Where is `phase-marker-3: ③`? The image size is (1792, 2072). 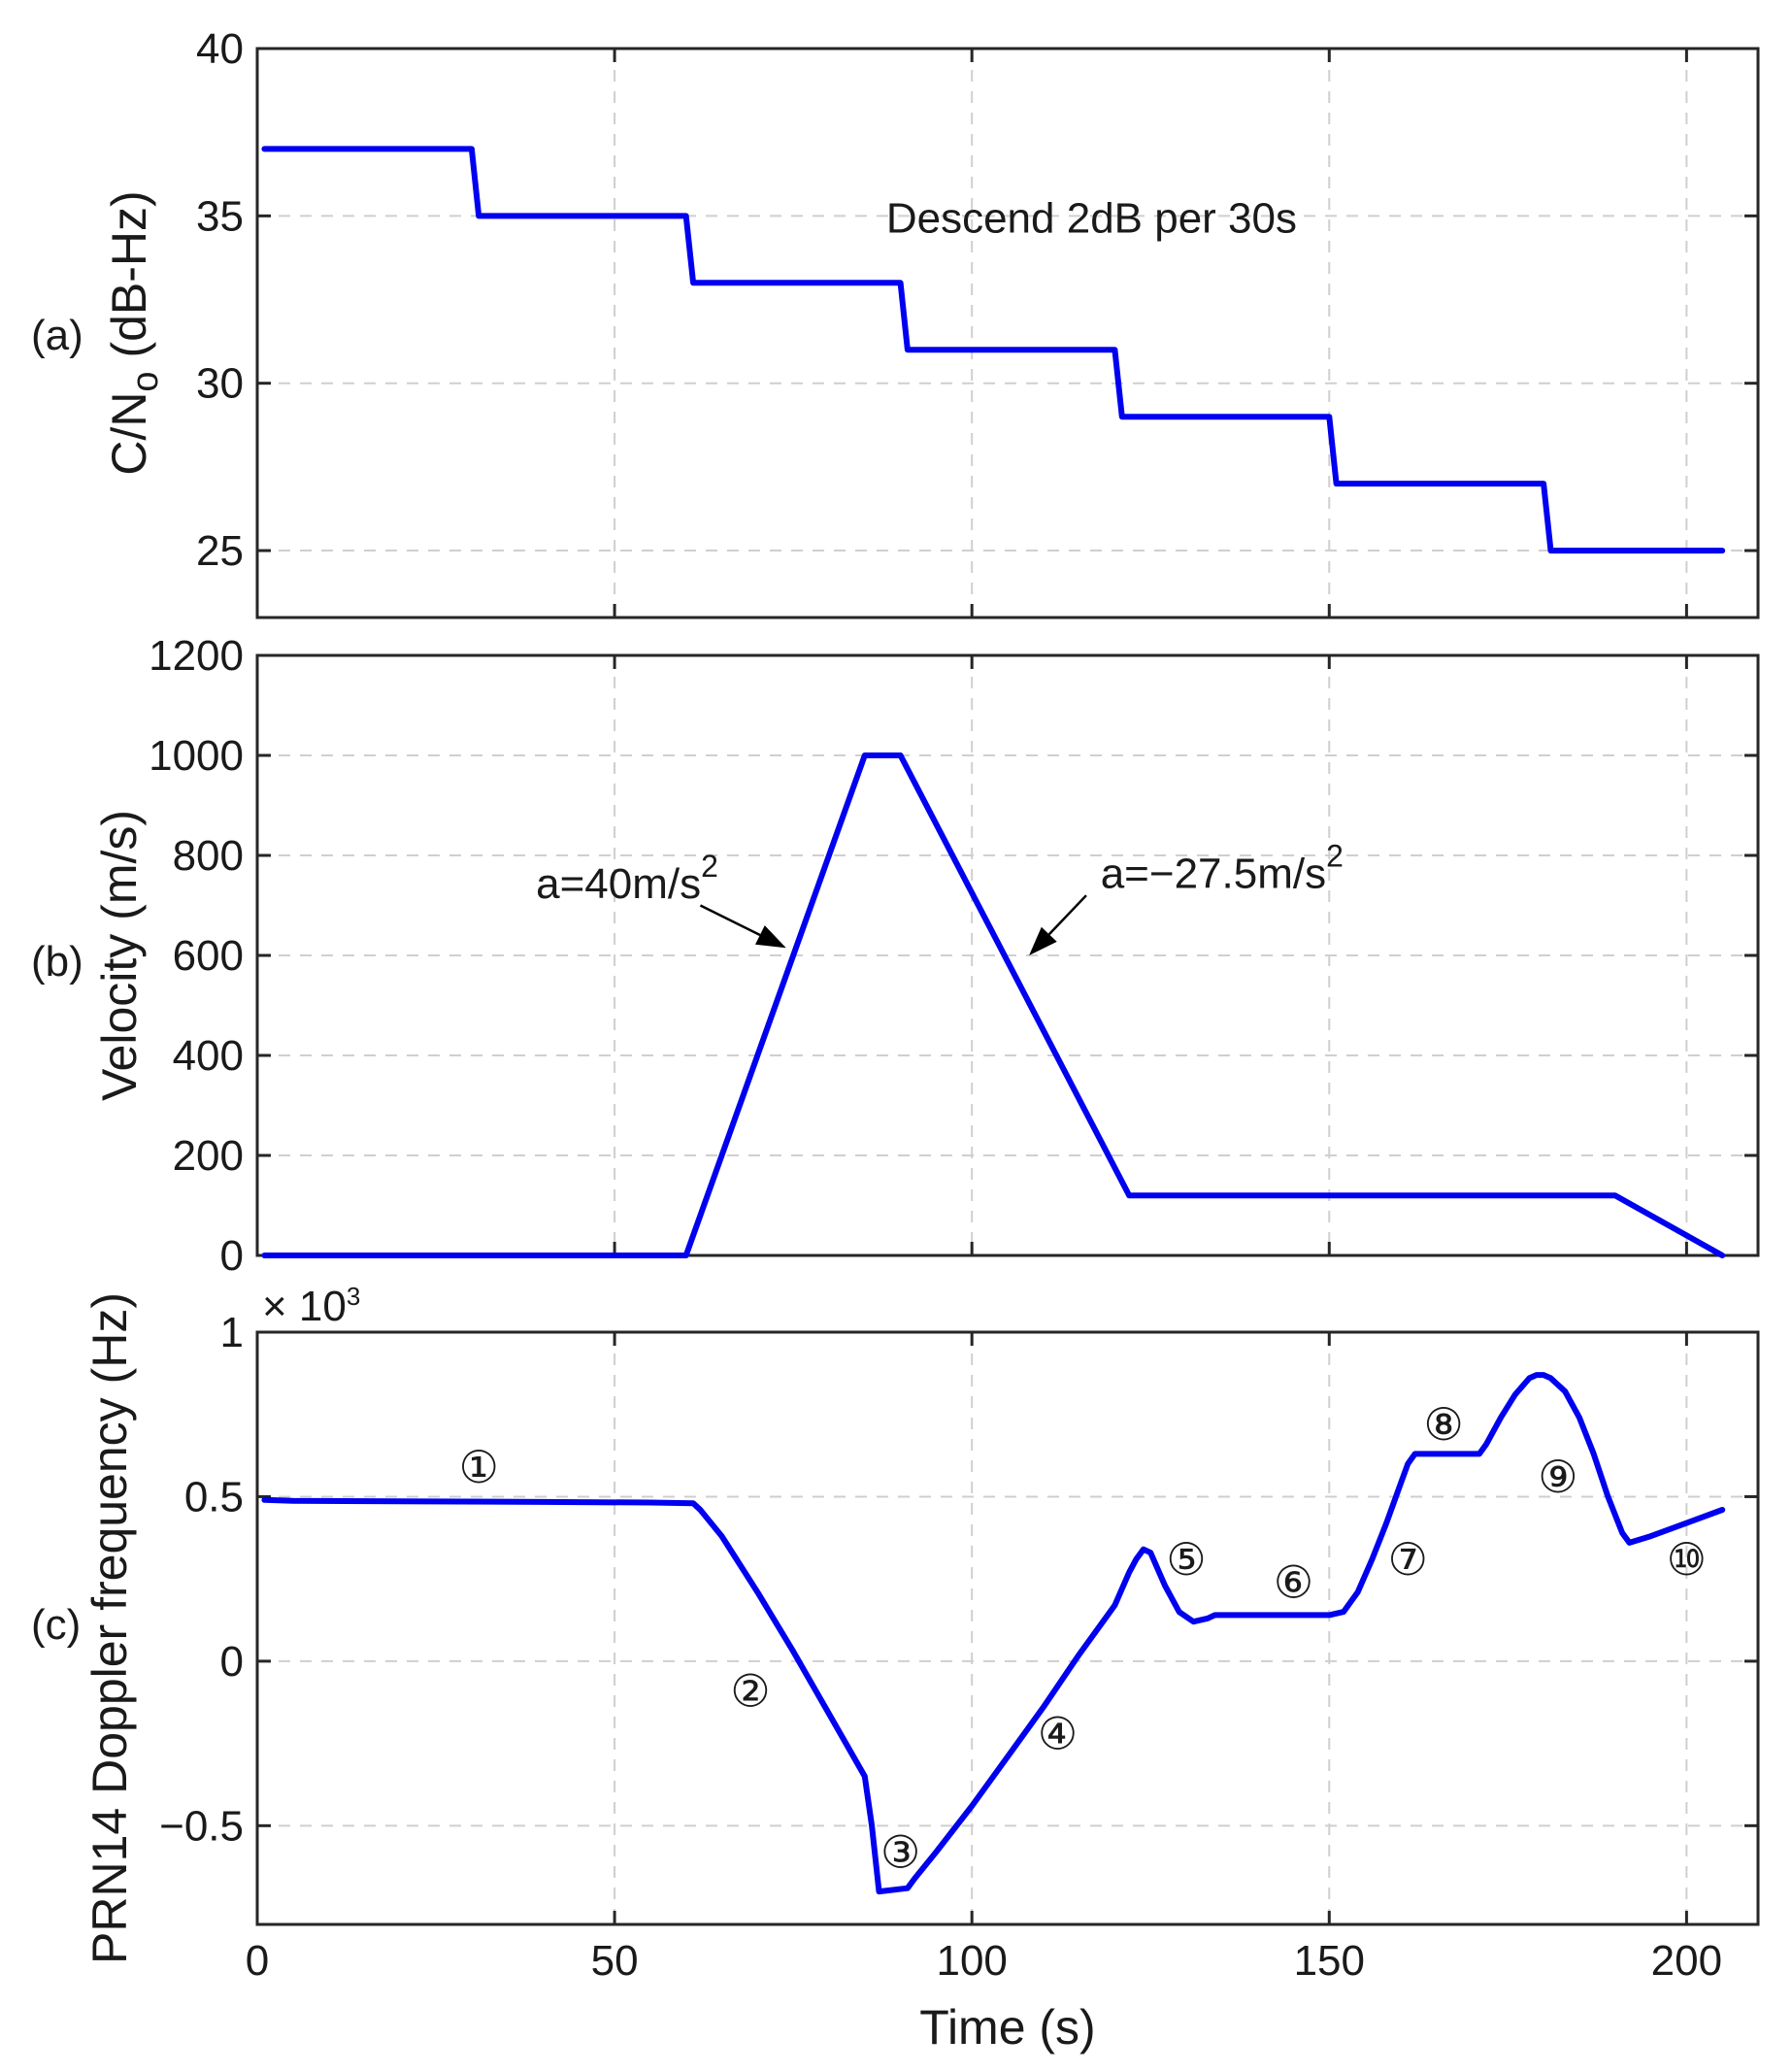 phase-marker-3: ③ is located at coordinates (900, 1851).